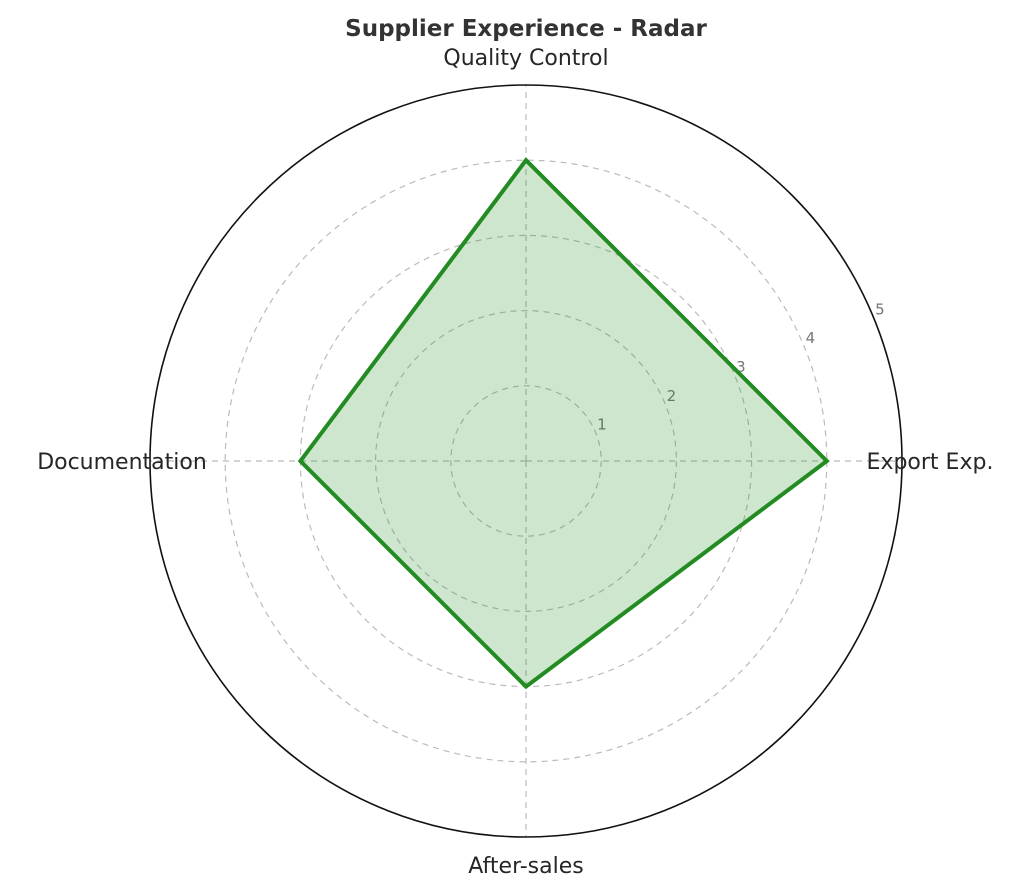  I want to click on radial-tick-label: 4, so click(811, 338).